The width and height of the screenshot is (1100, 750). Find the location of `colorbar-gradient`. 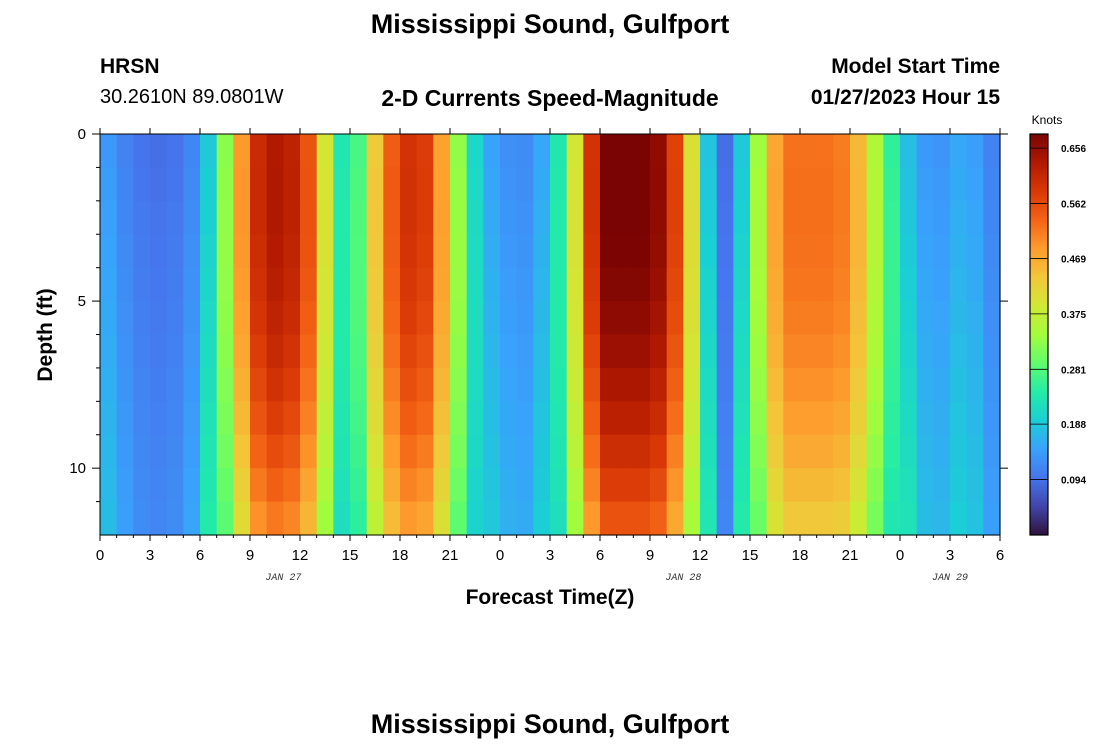

colorbar-gradient is located at coordinates (1039, 334).